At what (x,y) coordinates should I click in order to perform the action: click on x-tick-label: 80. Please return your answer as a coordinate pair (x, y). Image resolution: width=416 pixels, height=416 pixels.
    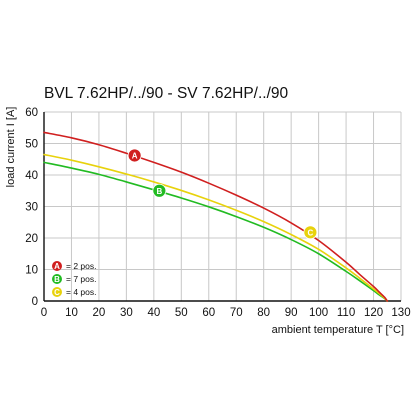
    Looking at the image, I should click on (263, 313).